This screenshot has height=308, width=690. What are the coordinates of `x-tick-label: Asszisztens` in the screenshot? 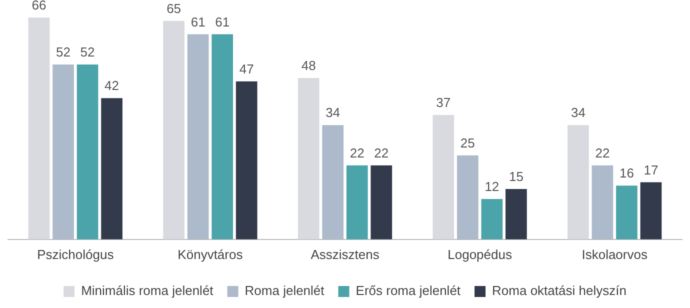 It's located at (345, 254).